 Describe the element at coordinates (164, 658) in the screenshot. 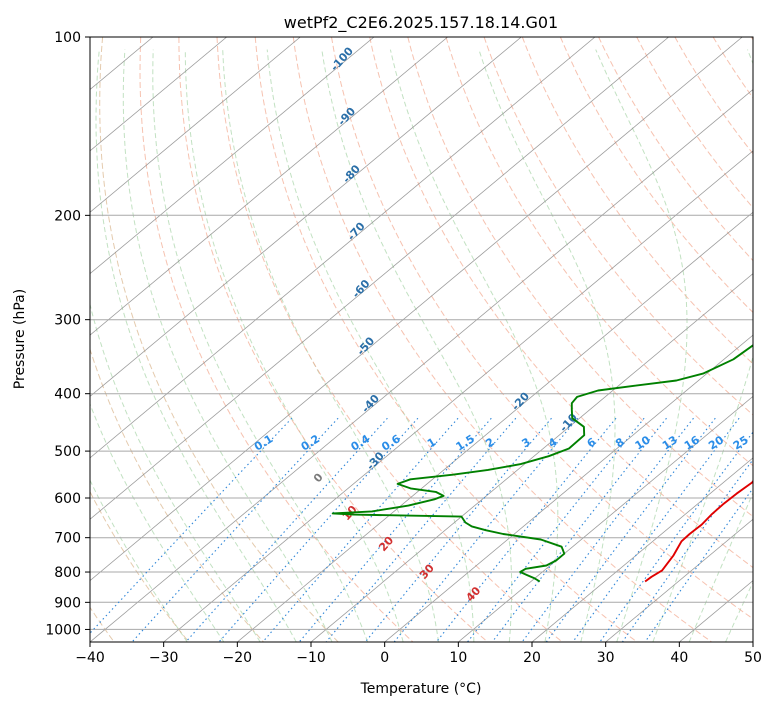

I see `x-tick-label: −30` at that location.